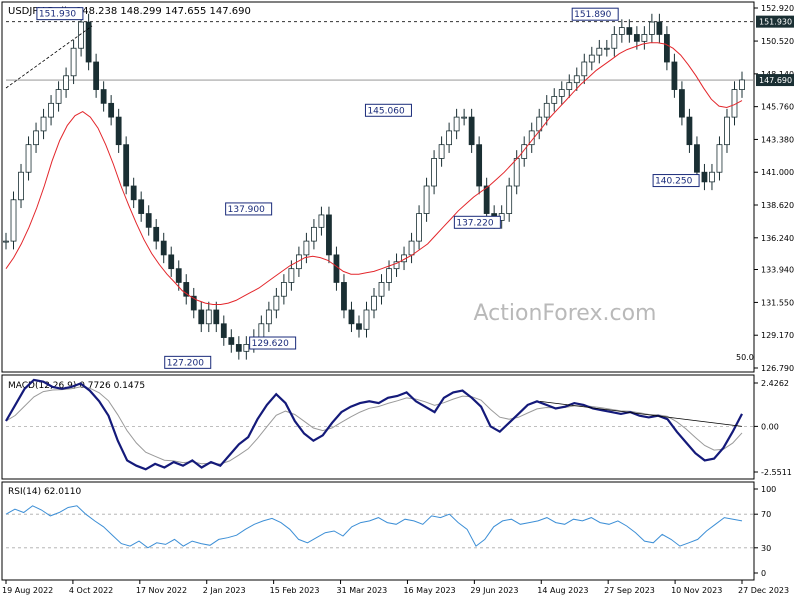 The width and height of the screenshot is (800, 604). I want to click on rsi-layer, so click(379, 527).